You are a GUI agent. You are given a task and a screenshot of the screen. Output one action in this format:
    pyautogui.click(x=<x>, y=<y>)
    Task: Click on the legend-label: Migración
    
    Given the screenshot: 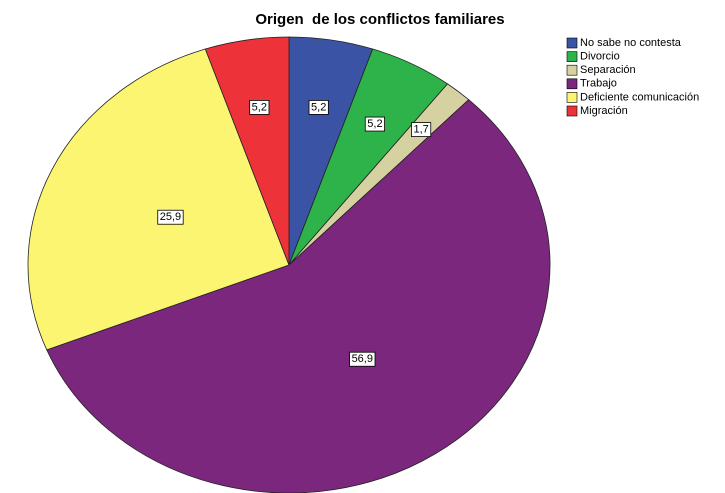 What is the action you would take?
    pyautogui.click(x=604, y=111)
    